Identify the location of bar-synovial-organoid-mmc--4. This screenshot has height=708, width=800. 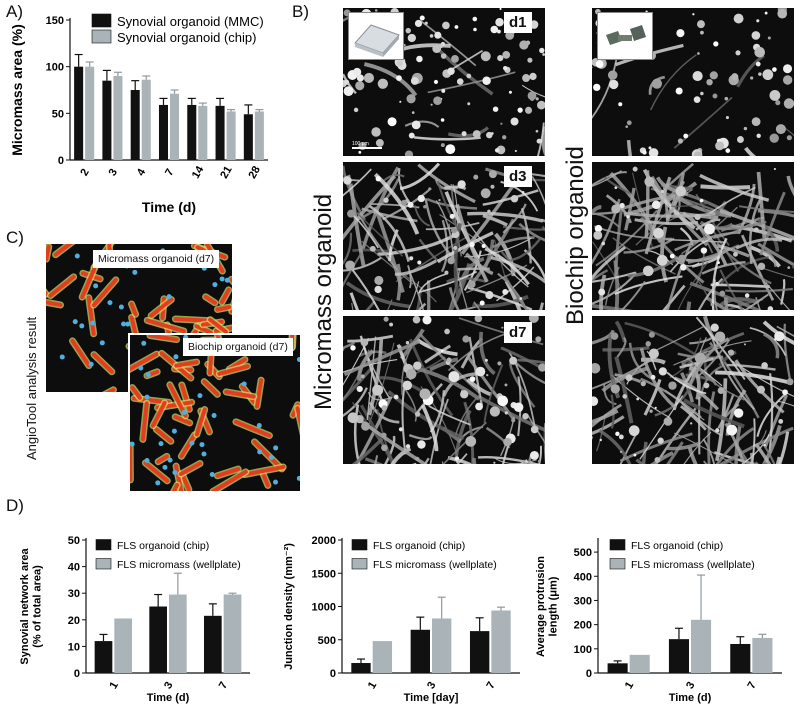
(135, 125).